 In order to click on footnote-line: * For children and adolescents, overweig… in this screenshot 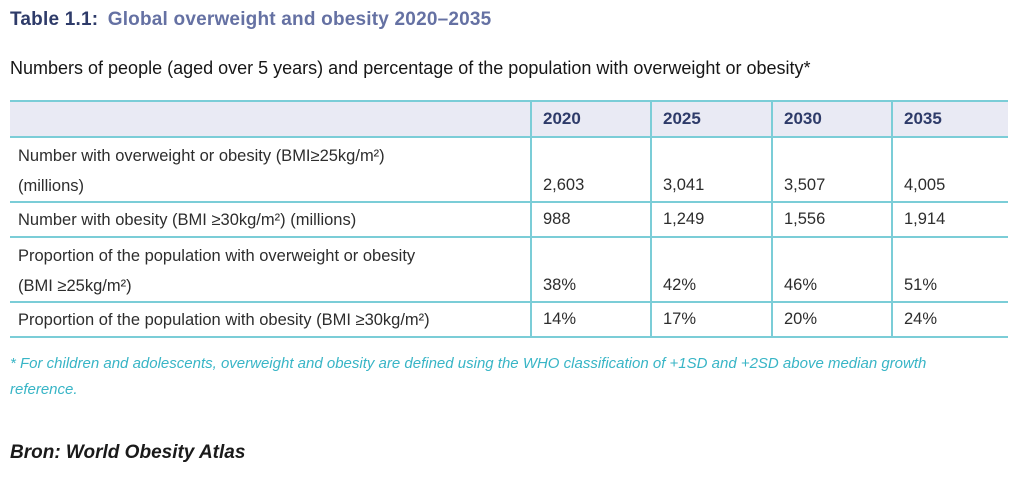, I will do `click(468, 363)`.